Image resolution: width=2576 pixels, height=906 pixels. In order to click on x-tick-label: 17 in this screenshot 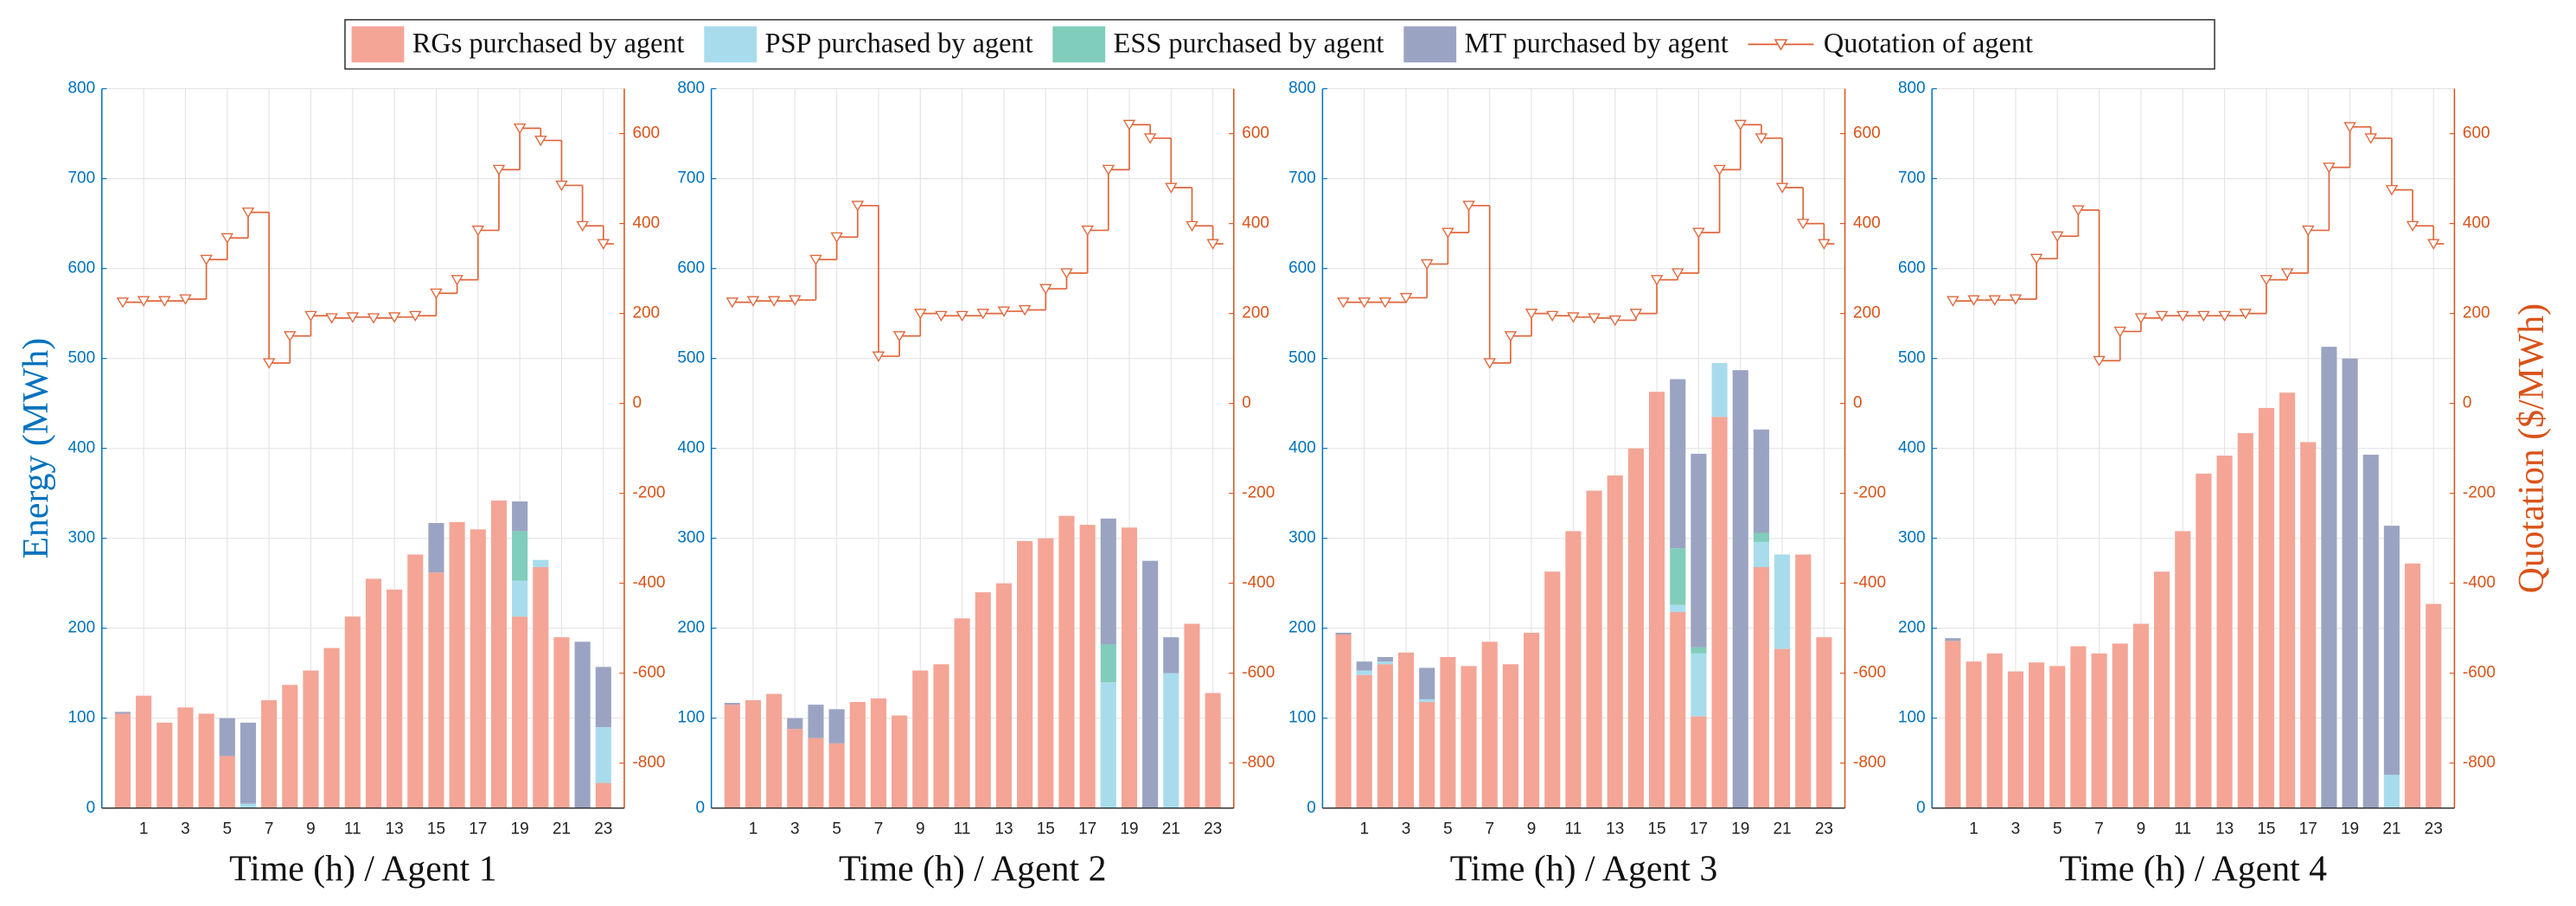, I will do `click(2308, 829)`.